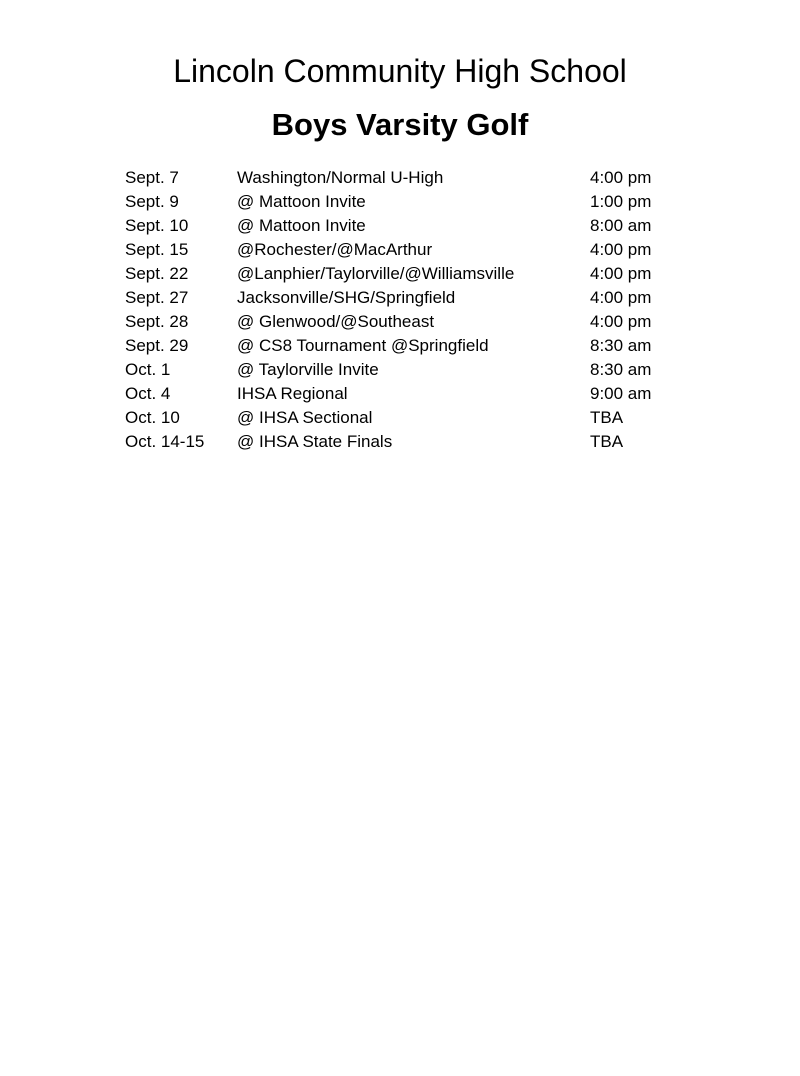 This screenshot has height=1076, width=800. I want to click on schedule-row: Sept. 7 Washington/Normal U-High 4:00 pm, so click(442, 178).